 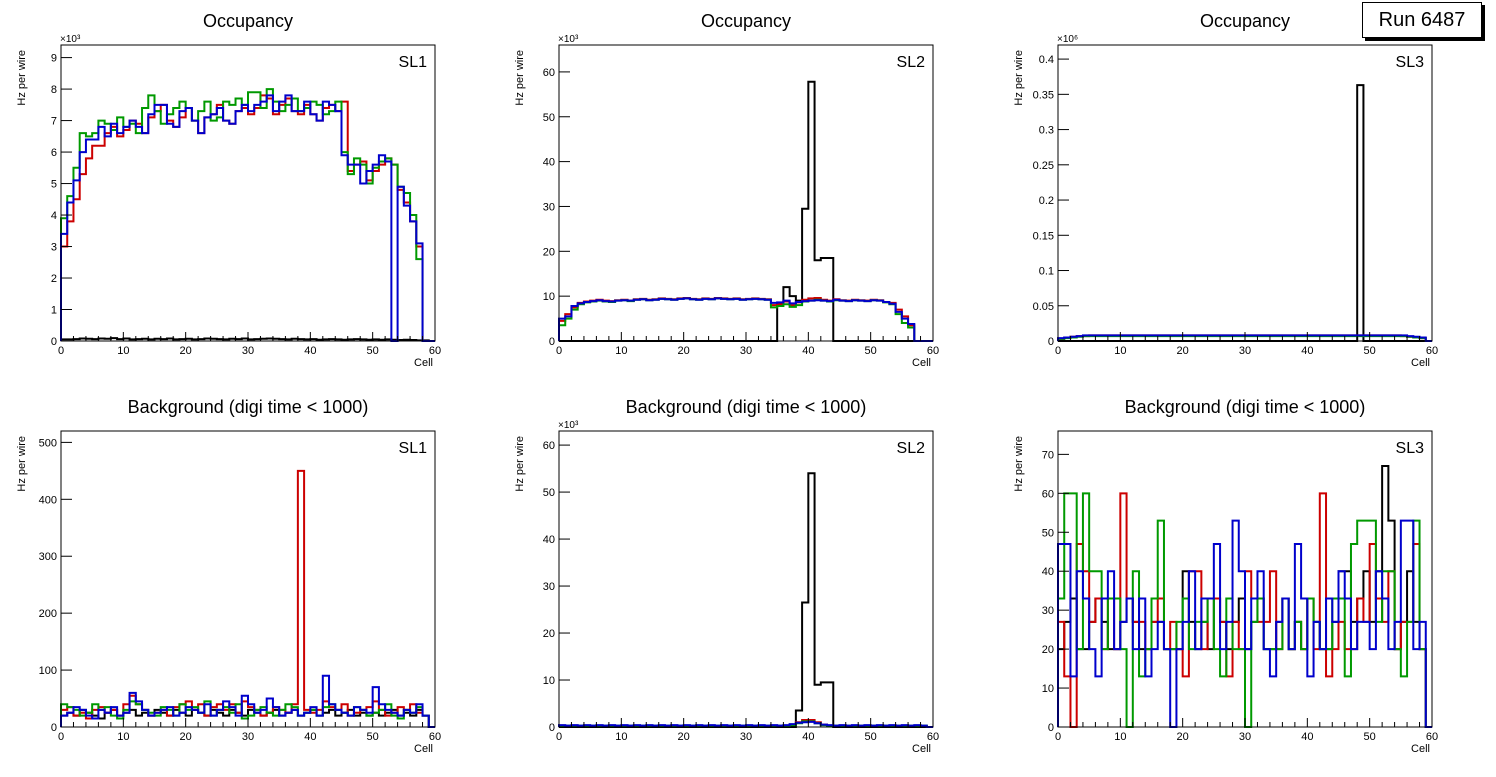 I want to click on y-tick-label: 4, so click(x=54, y=216).